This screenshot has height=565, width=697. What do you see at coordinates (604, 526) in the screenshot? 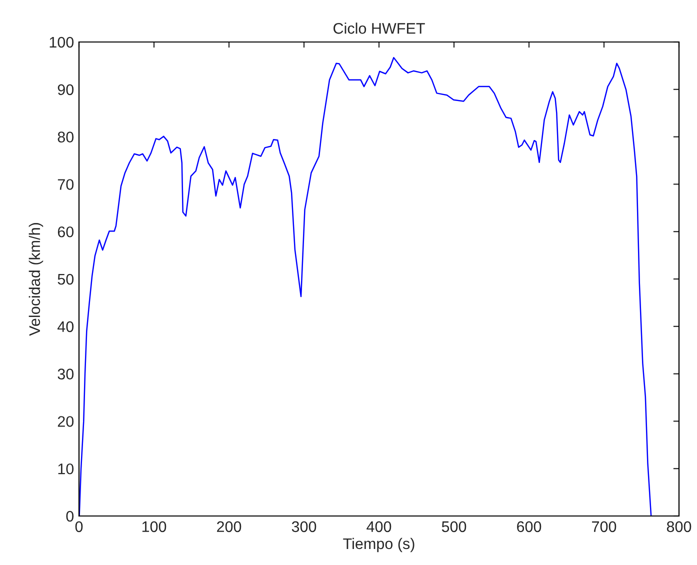
I see `x-tick-label: 700` at bounding box center [604, 526].